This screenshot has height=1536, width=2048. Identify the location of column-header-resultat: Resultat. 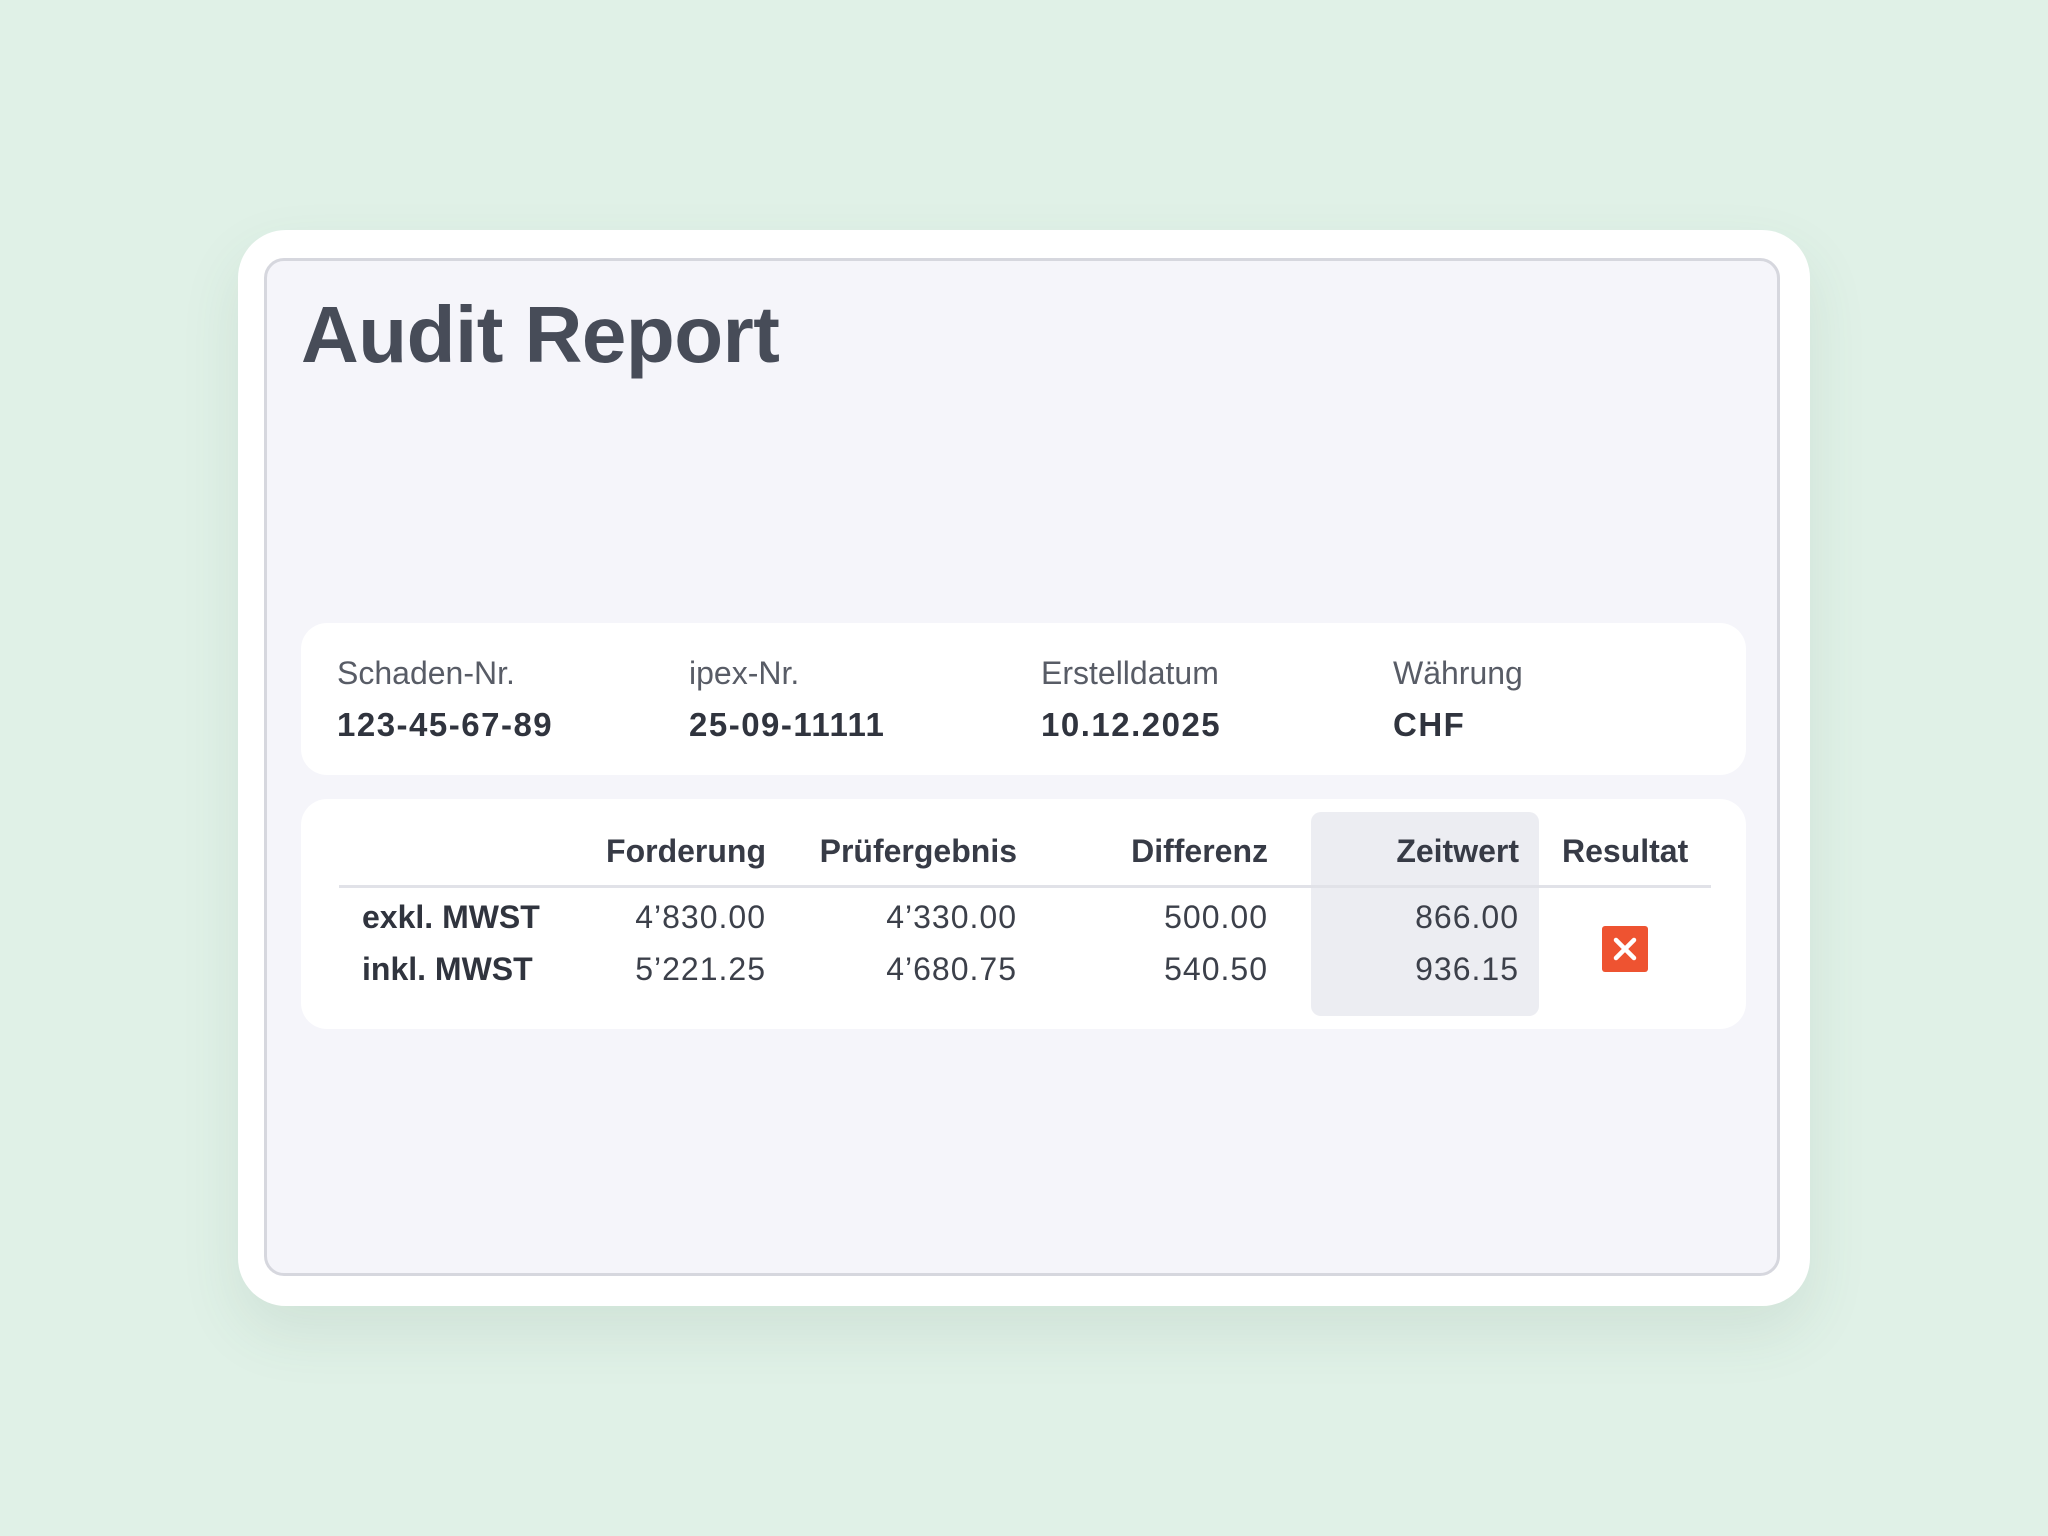
(1625, 851).